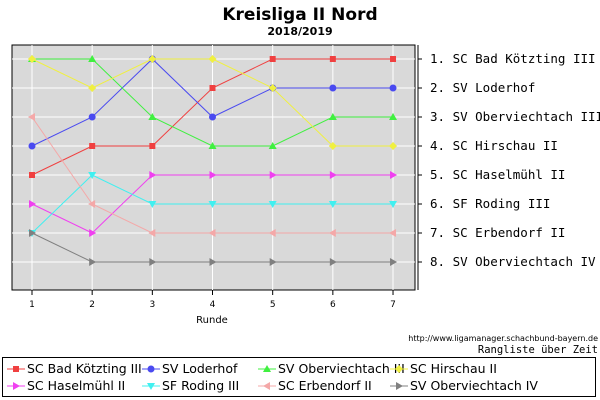 The width and height of the screenshot is (600, 400). I want to click on ranking-label: 2. SV Loderhof, so click(482, 87).